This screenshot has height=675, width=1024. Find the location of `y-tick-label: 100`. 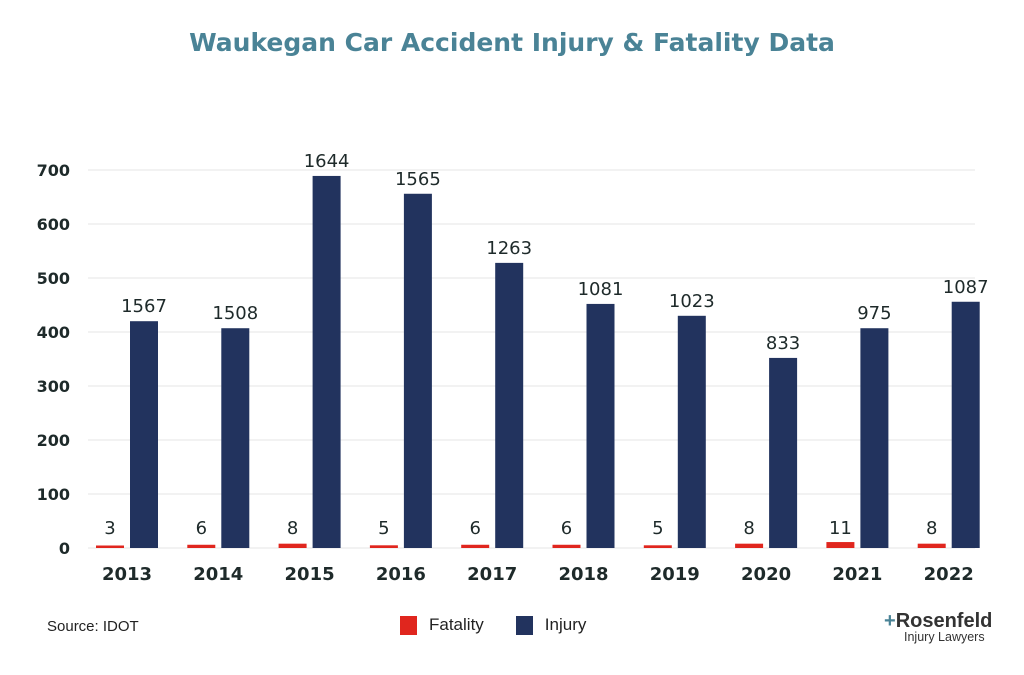

y-tick-label: 100 is located at coordinates (53, 494).